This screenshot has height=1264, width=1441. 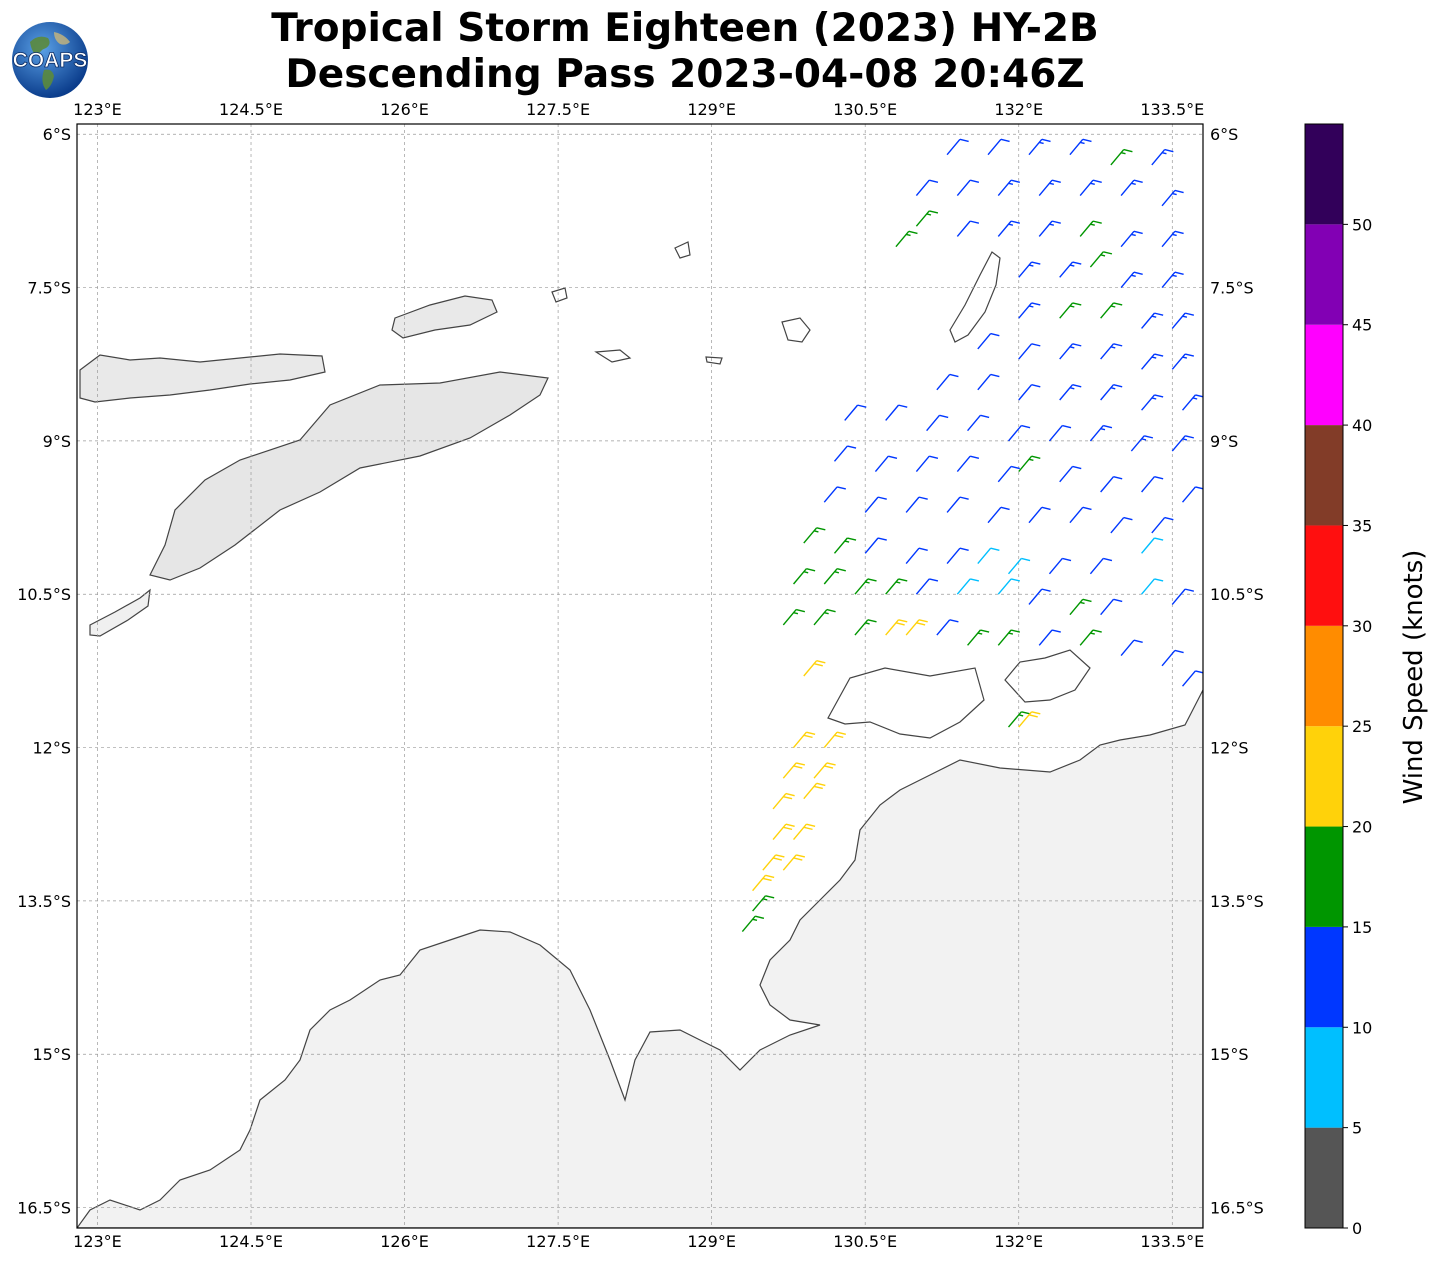 I want to click on lat-label-left: 9°S, so click(x=57, y=441).